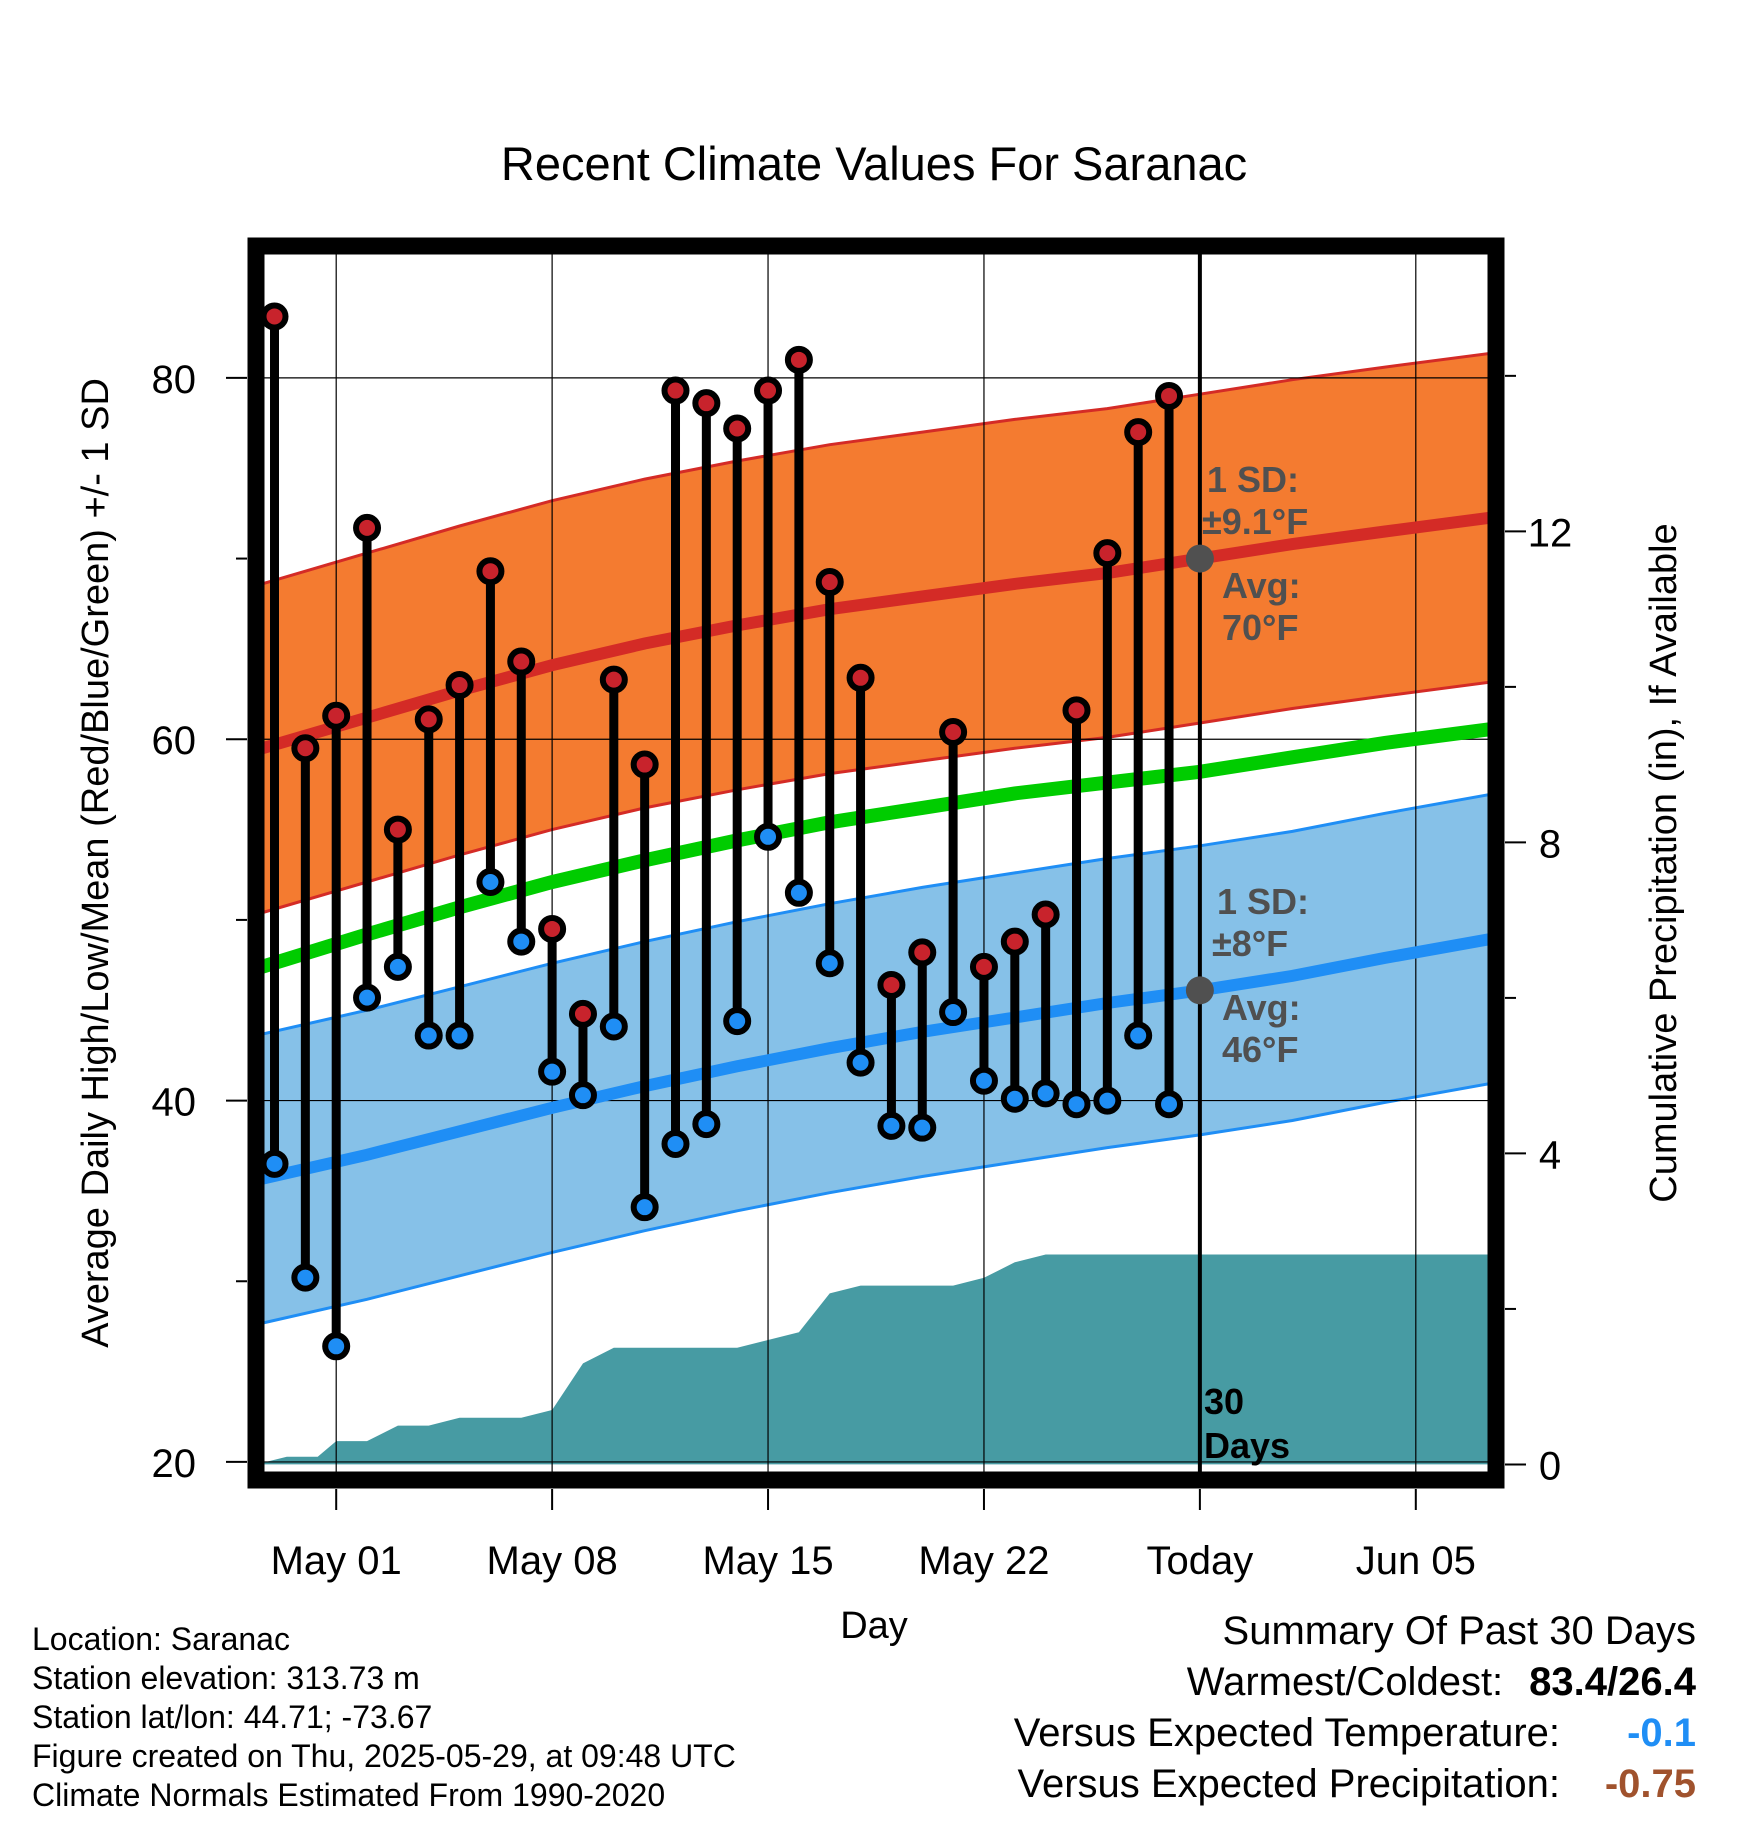 This screenshot has width=1748, height=1828. I want to click on window-number: 30, so click(1224, 1401).